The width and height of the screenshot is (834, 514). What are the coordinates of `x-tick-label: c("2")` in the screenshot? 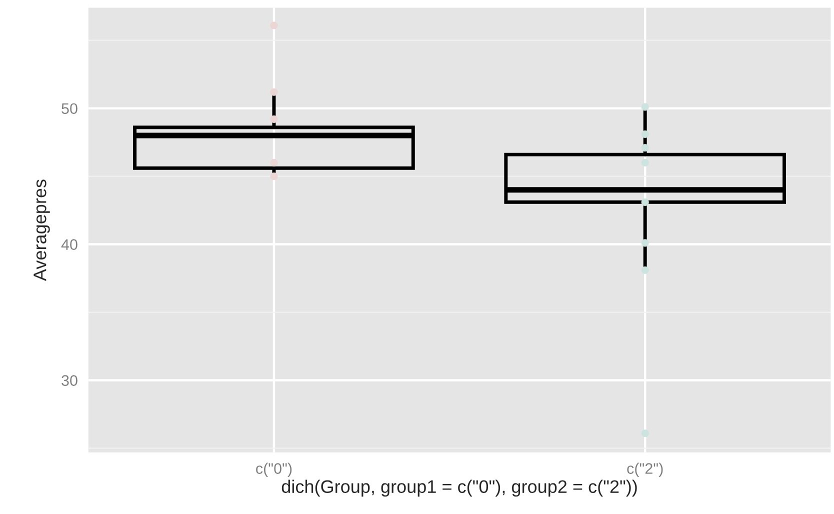 It's located at (645, 469).